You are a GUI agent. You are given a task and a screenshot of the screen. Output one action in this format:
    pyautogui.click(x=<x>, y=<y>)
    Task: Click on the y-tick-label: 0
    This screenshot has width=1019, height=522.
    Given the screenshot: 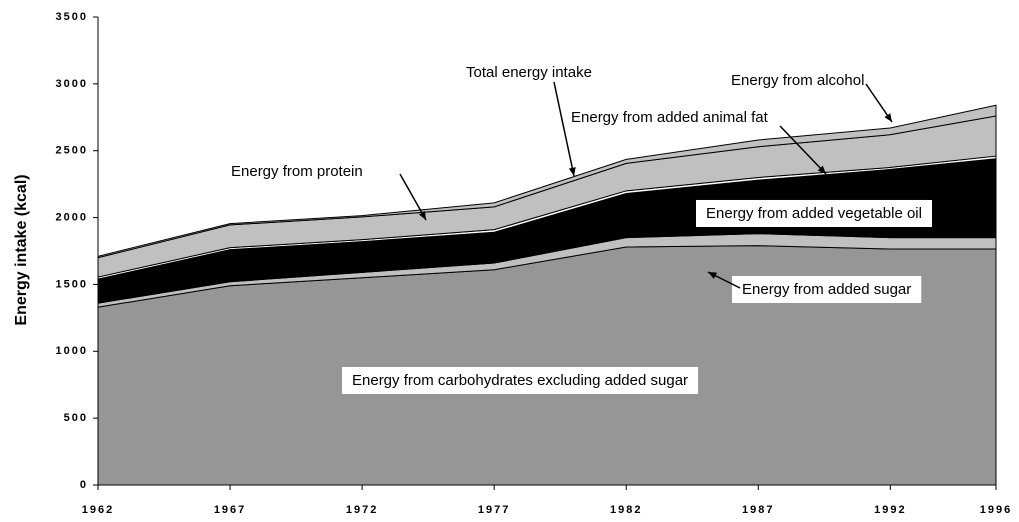 What is the action you would take?
    pyautogui.click(x=84, y=485)
    